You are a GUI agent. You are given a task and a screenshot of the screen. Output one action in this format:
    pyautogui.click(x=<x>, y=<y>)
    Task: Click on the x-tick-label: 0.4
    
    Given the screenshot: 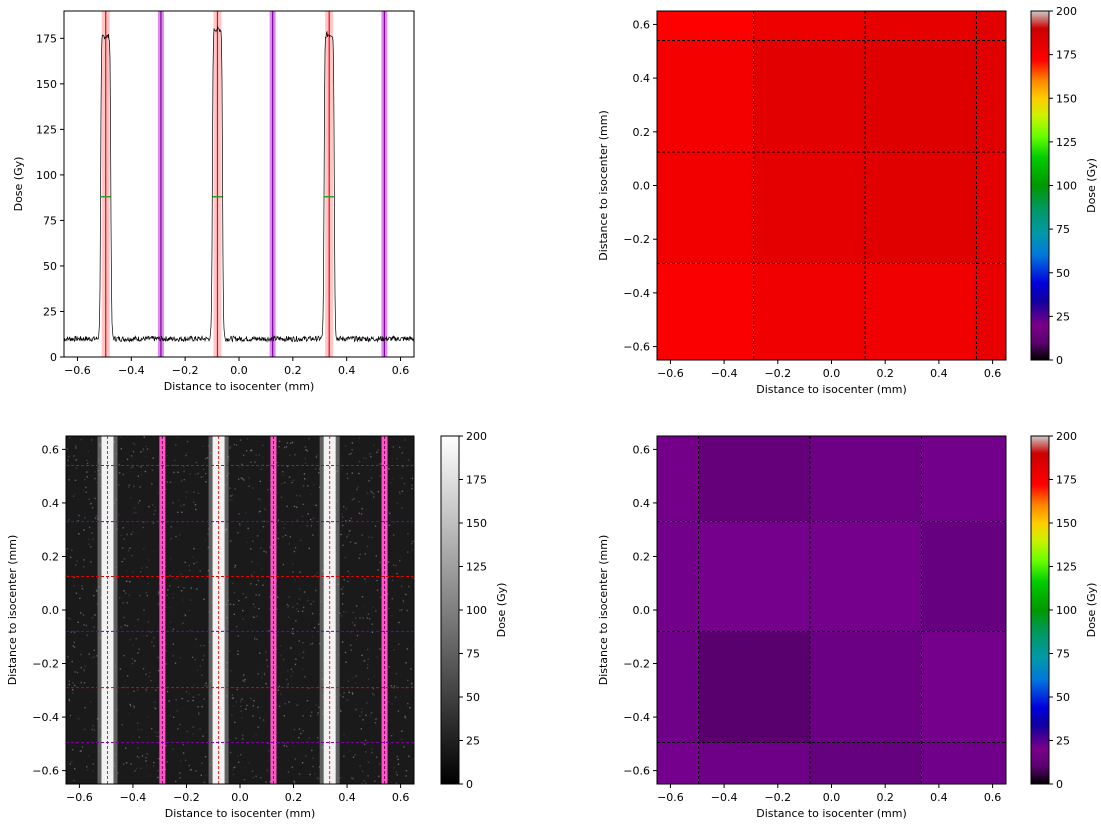 What is the action you would take?
    pyautogui.click(x=347, y=797)
    